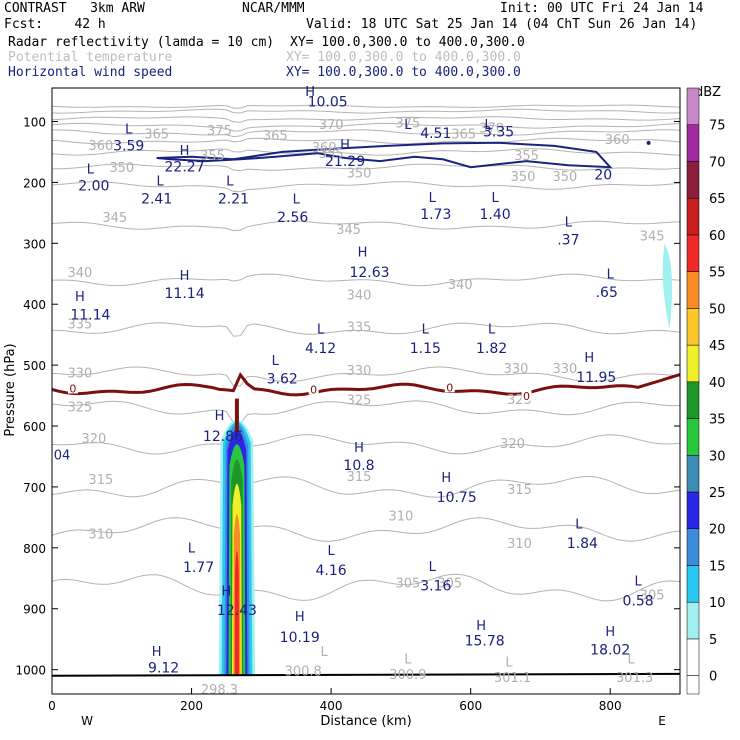 This screenshot has height=740, width=740. What do you see at coordinates (300, 638) in the screenshot?
I see `wind-value-label: 10.19` at bounding box center [300, 638].